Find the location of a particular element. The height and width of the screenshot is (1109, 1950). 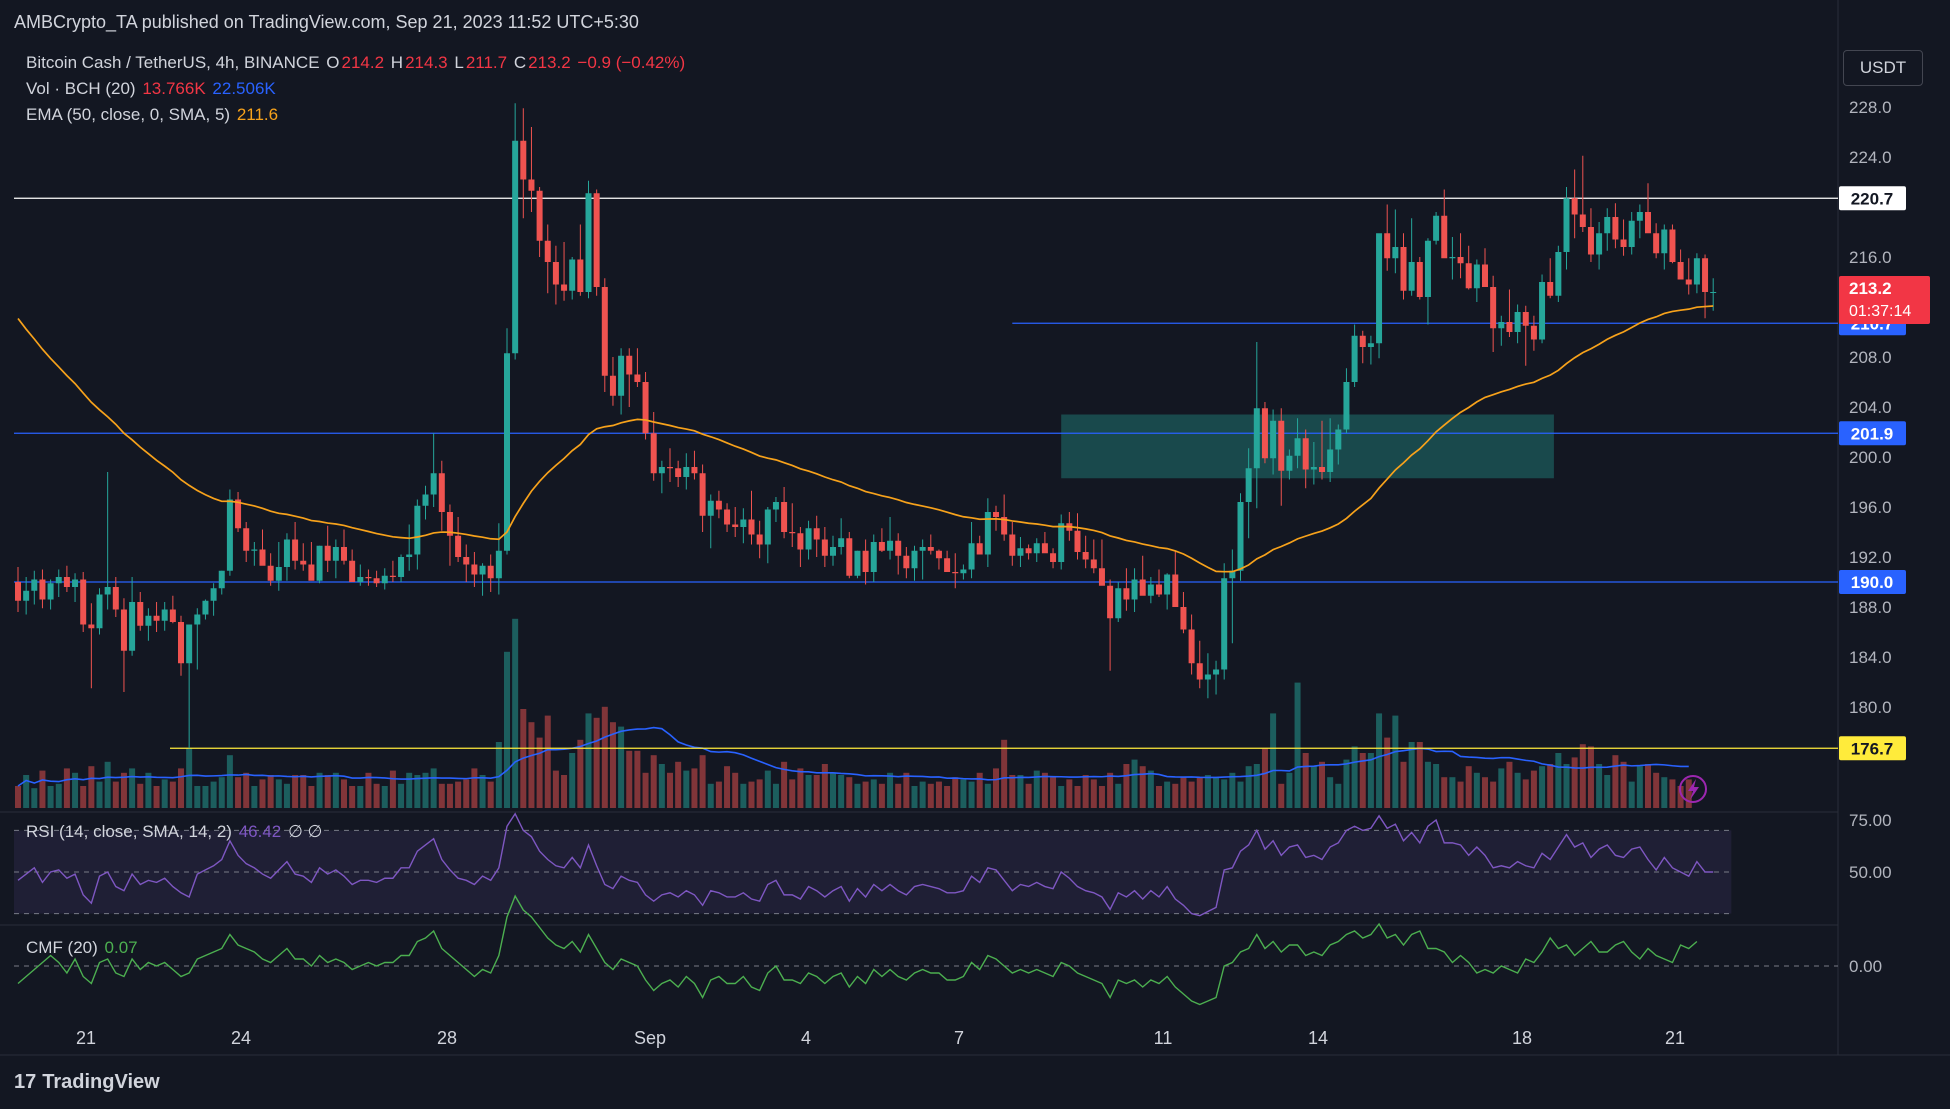

cmf-legend: CMF (20) 0.07 is located at coordinates (83, 948).